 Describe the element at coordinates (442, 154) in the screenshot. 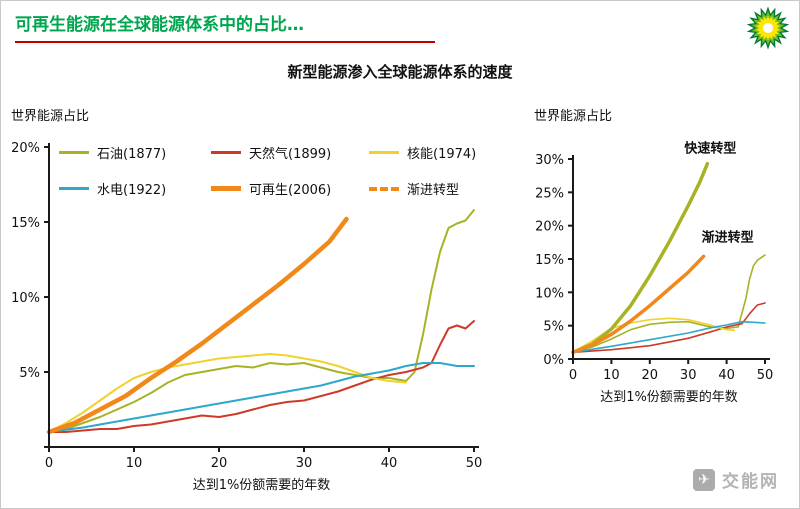

I see `legend-label: 核能(1974)` at that location.